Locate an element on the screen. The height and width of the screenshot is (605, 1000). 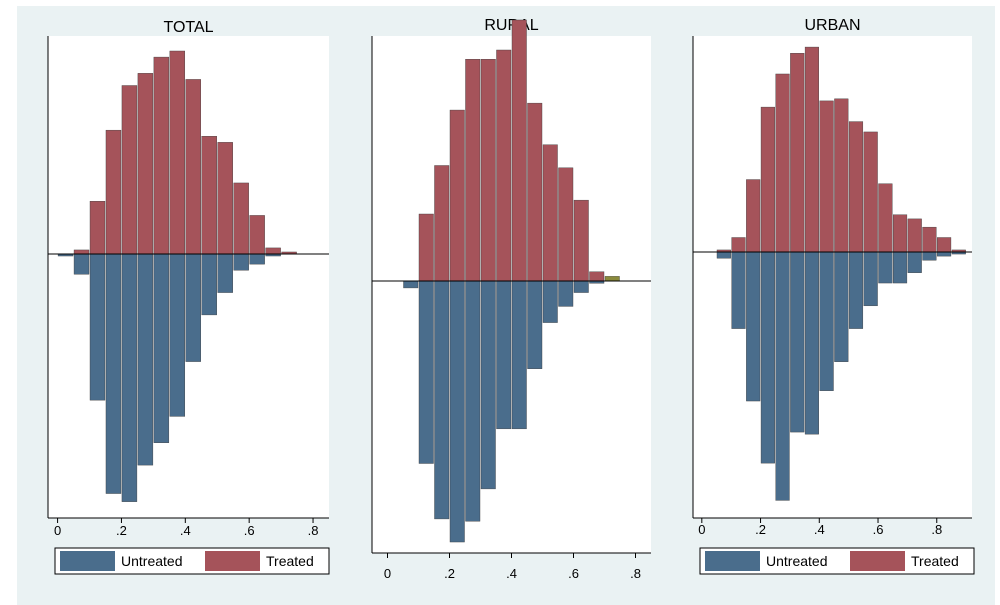
chart-title: RURAL is located at coordinates (511, 25).